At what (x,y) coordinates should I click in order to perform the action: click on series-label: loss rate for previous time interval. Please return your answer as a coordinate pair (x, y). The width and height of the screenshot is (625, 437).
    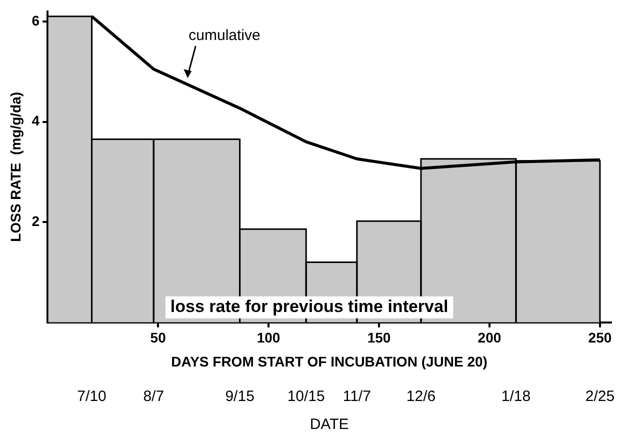
    Looking at the image, I should click on (309, 306).